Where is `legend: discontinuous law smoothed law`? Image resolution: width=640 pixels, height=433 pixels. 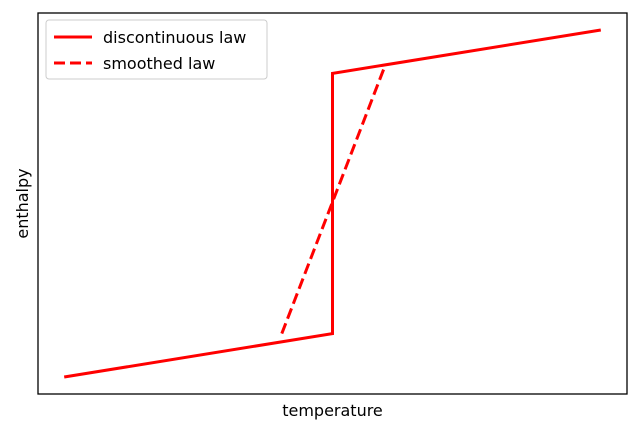
legend: discontinuous law smoothed law is located at coordinates (156, 49).